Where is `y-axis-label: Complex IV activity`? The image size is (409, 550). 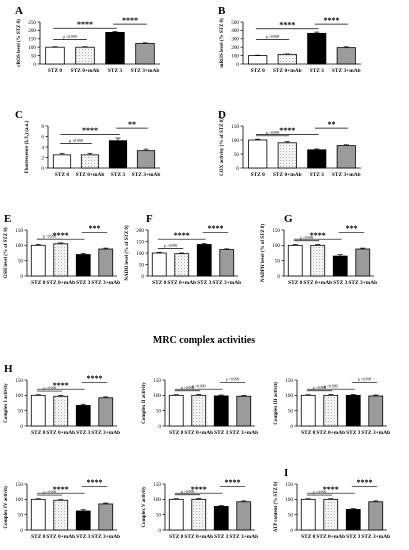
y-axis-label: Complex IV activity is located at coordinates (6, 506).